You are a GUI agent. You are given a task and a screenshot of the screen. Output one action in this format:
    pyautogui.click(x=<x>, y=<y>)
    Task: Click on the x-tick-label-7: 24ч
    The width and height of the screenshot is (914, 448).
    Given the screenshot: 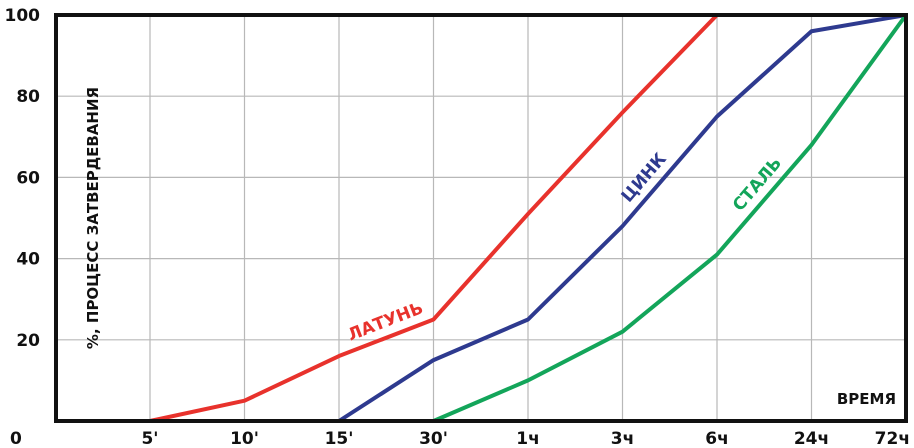 What is the action you would take?
    pyautogui.click(x=811, y=438)
    